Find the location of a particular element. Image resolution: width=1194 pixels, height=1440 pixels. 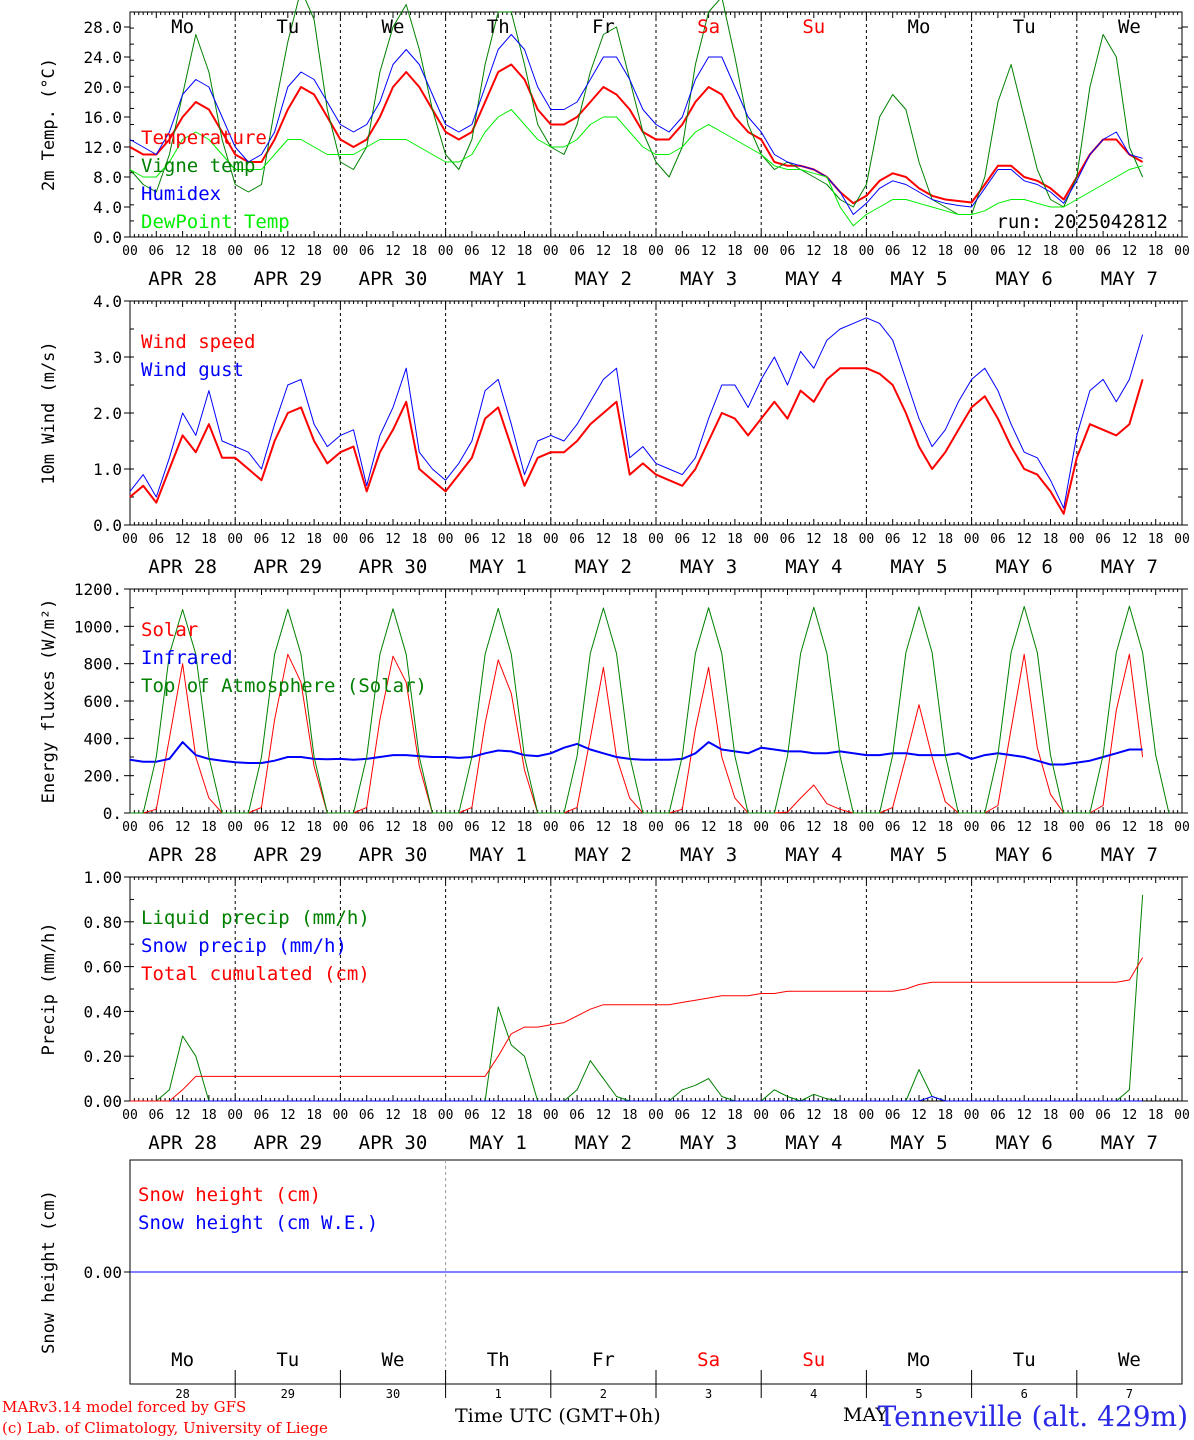

date-label: MAY 4 is located at coordinates (813, 279).